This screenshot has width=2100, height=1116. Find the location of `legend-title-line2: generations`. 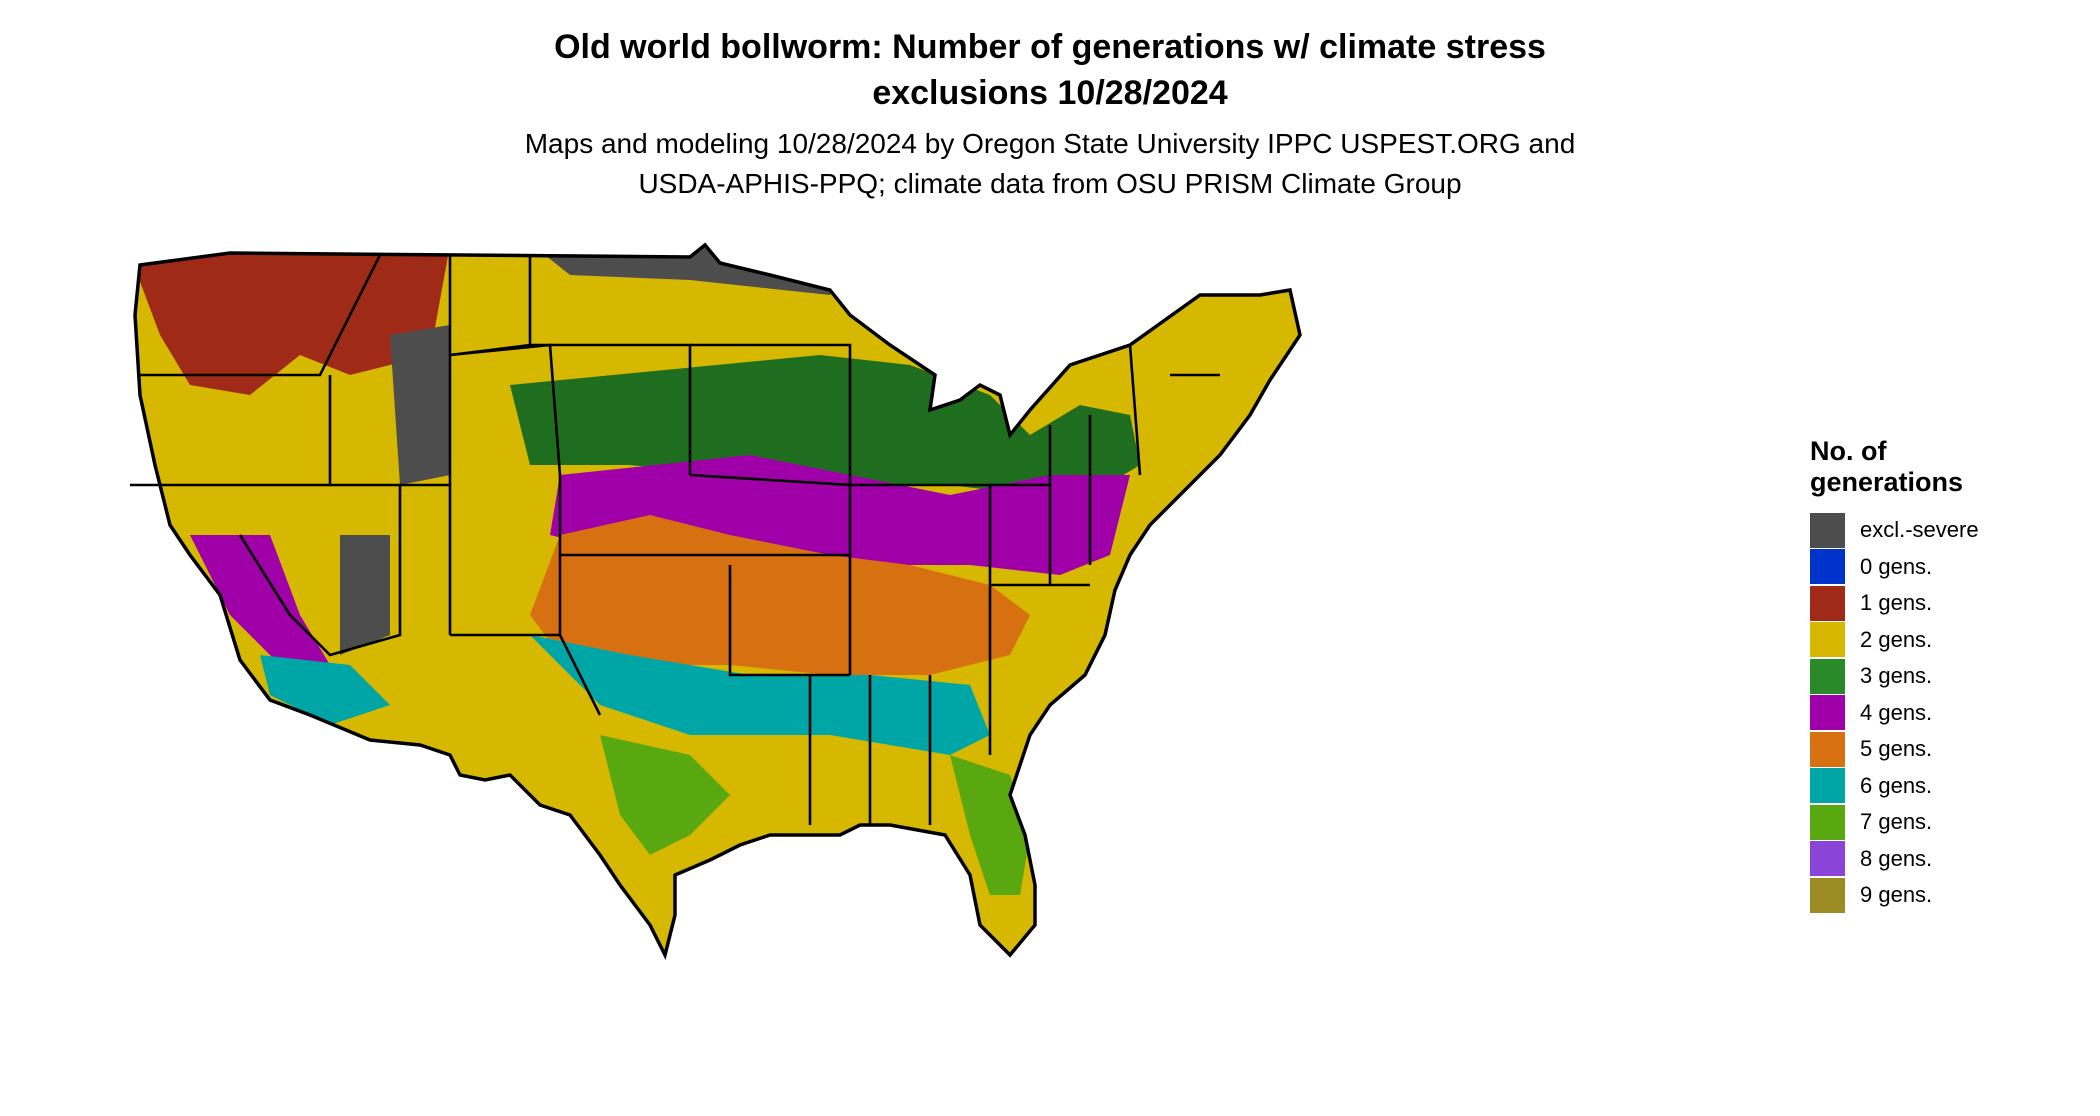

legend-title-line2: generations is located at coordinates (1887, 482).